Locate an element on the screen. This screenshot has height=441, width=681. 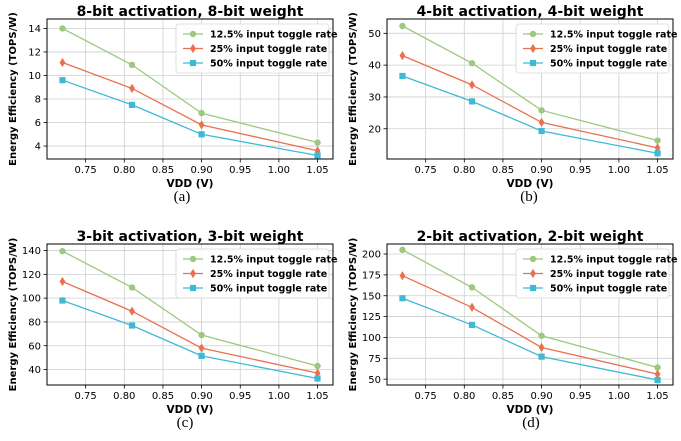
chart-title: 2-bit activation, 2-bit weight is located at coordinates (530, 237).